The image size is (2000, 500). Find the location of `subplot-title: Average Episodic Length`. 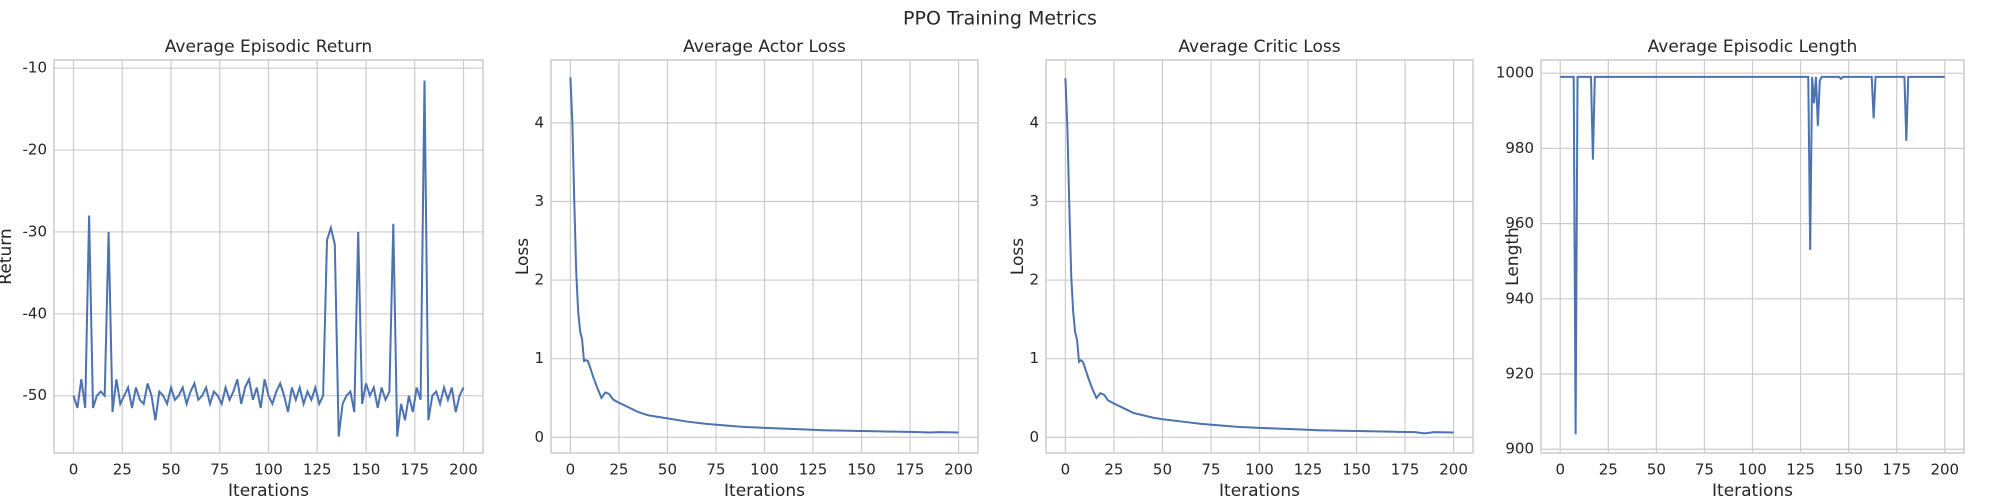

subplot-title: Average Episodic Length is located at coordinates (1753, 47).